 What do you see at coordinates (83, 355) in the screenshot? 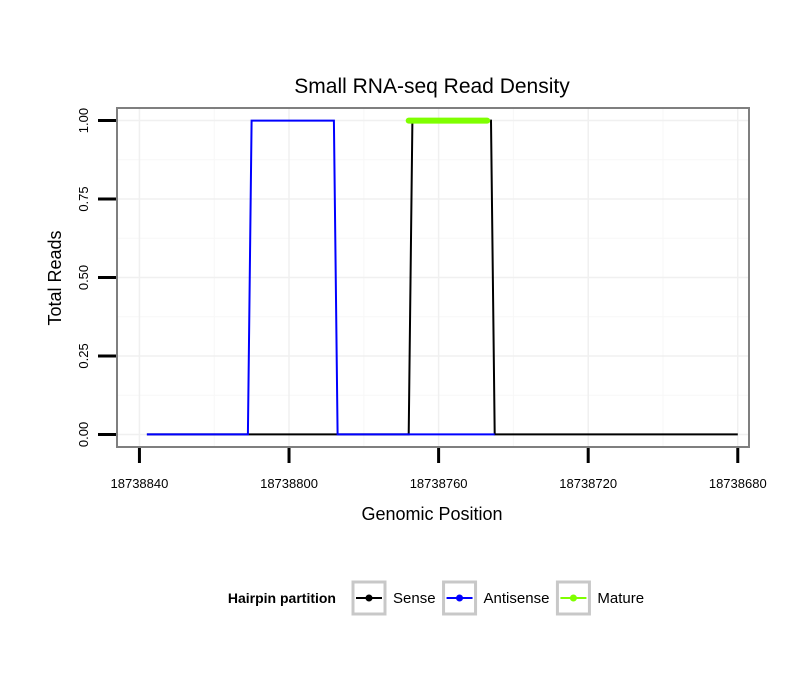
I see `y-tick-label: 0.25` at bounding box center [83, 355].